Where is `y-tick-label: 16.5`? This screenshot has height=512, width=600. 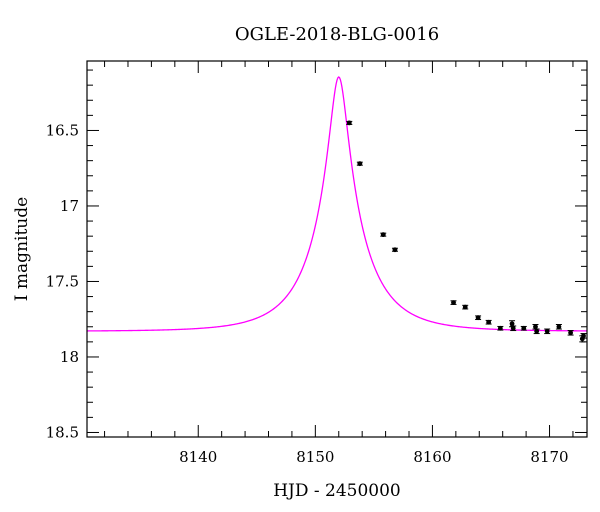 y-tick-label: 16.5 is located at coordinates (62, 130).